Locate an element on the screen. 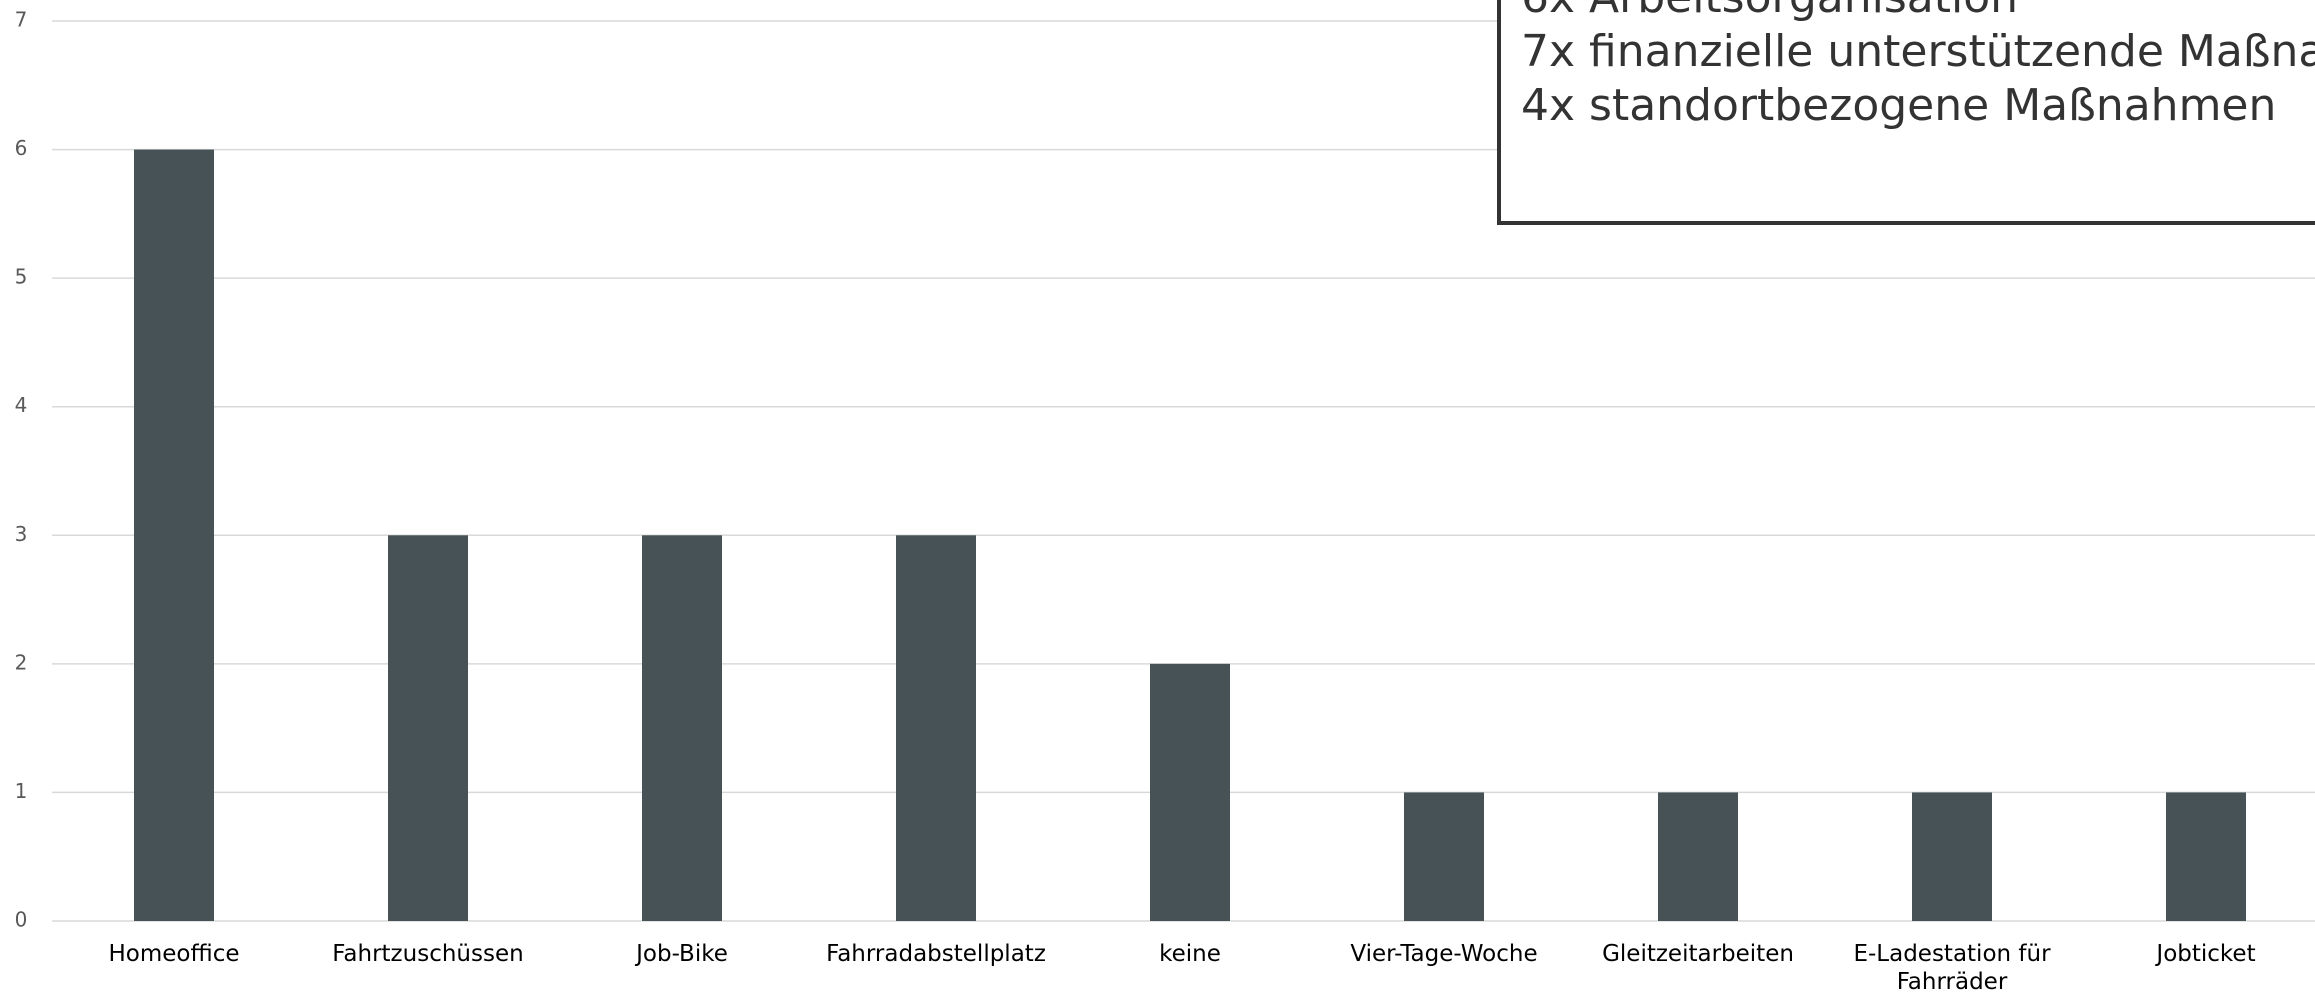  annotation-line: 4x standortbezogene Maßnahmen is located at coordinates (1899, 105).